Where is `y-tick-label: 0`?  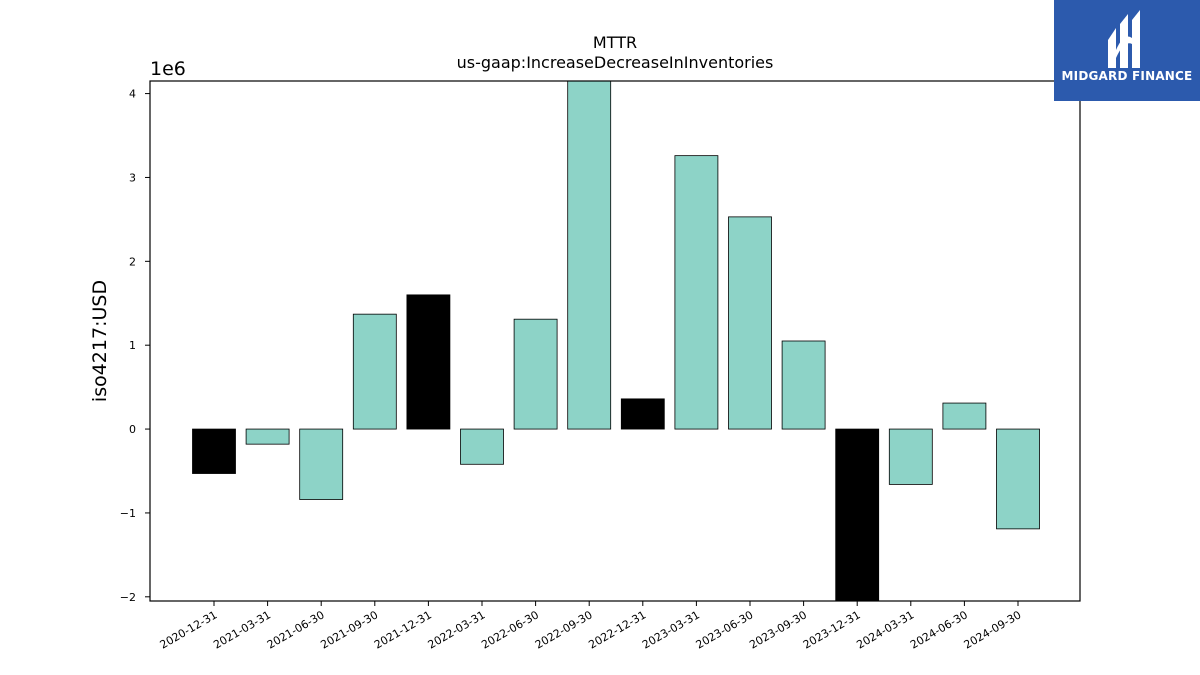
y-tick-label: 0 is located at coordinates (132, 429).